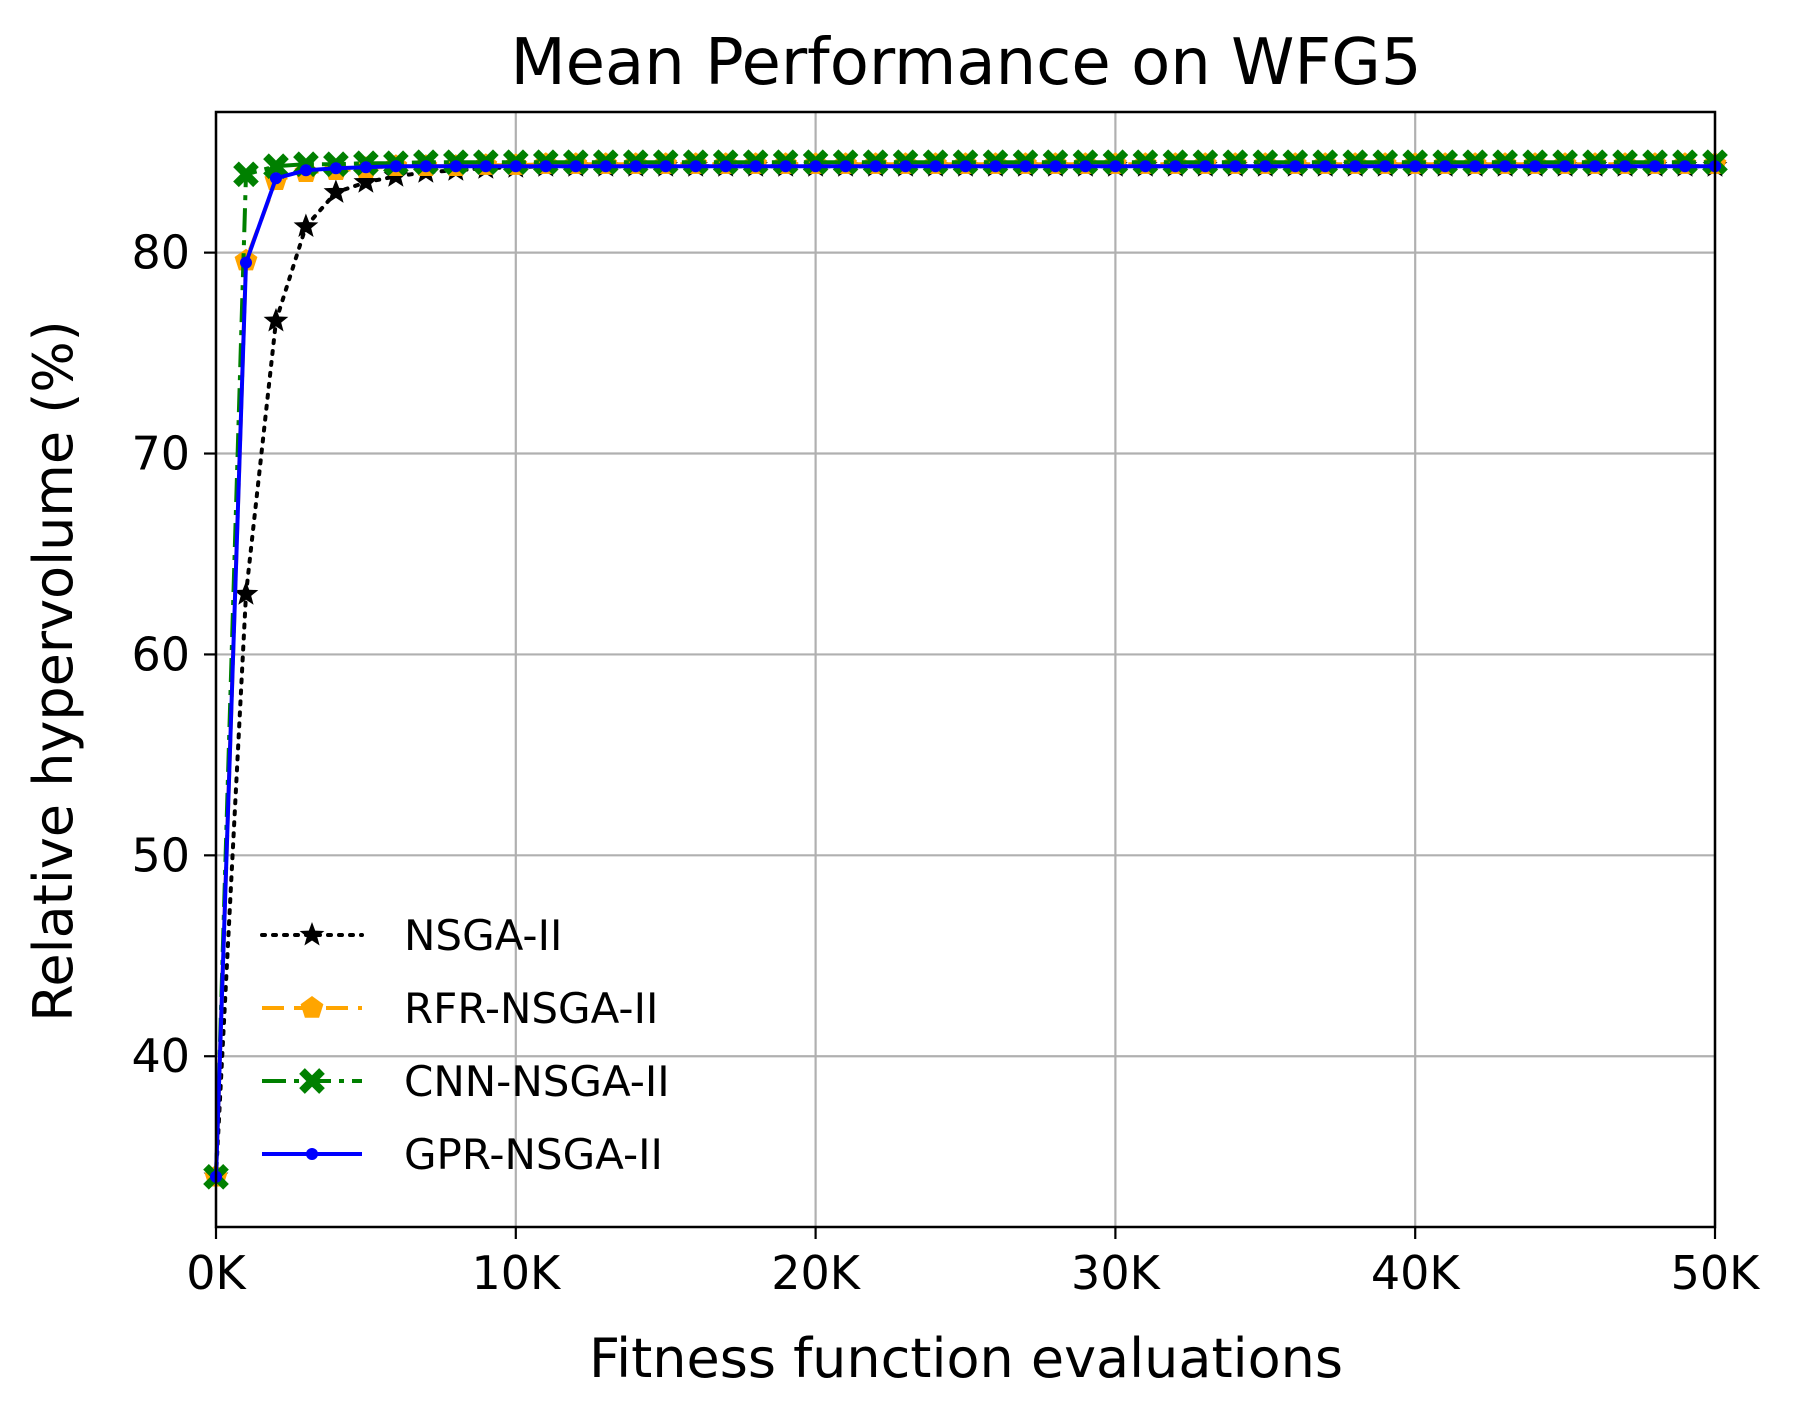 The height and width of the screenshot is (1416, 1793). Describe the element at coordinates (516, 1273) in the screenshot. I see `x-tick-label: 10K` at that location.